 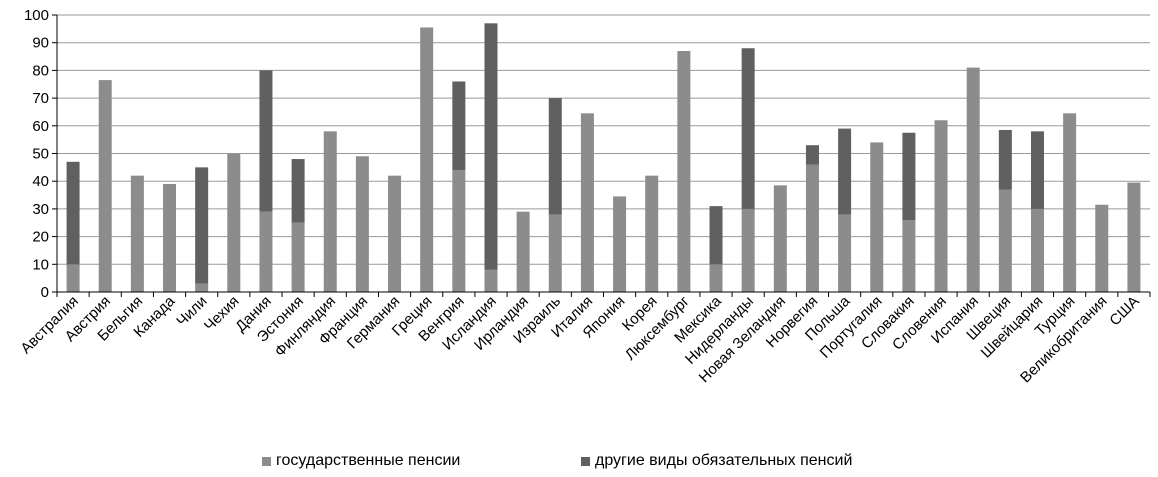 What do you see at coordinates (36, 15) in the screenshot?
I see `y-tick-label: 100` at bounding box center [36, 15].